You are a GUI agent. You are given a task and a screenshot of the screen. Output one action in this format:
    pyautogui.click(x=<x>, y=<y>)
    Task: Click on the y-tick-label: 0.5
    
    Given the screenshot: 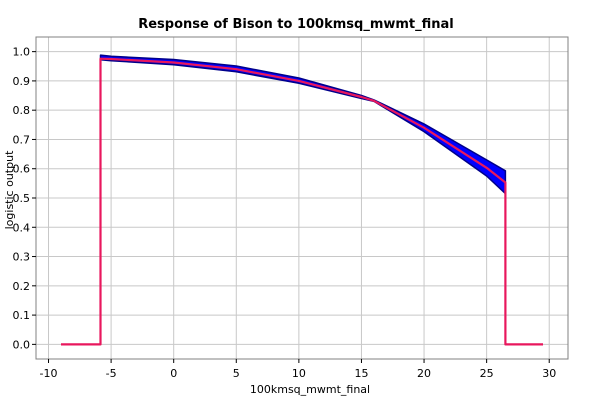 What is the action you would take?
    pyautogui.click(x=22, y=198)
    